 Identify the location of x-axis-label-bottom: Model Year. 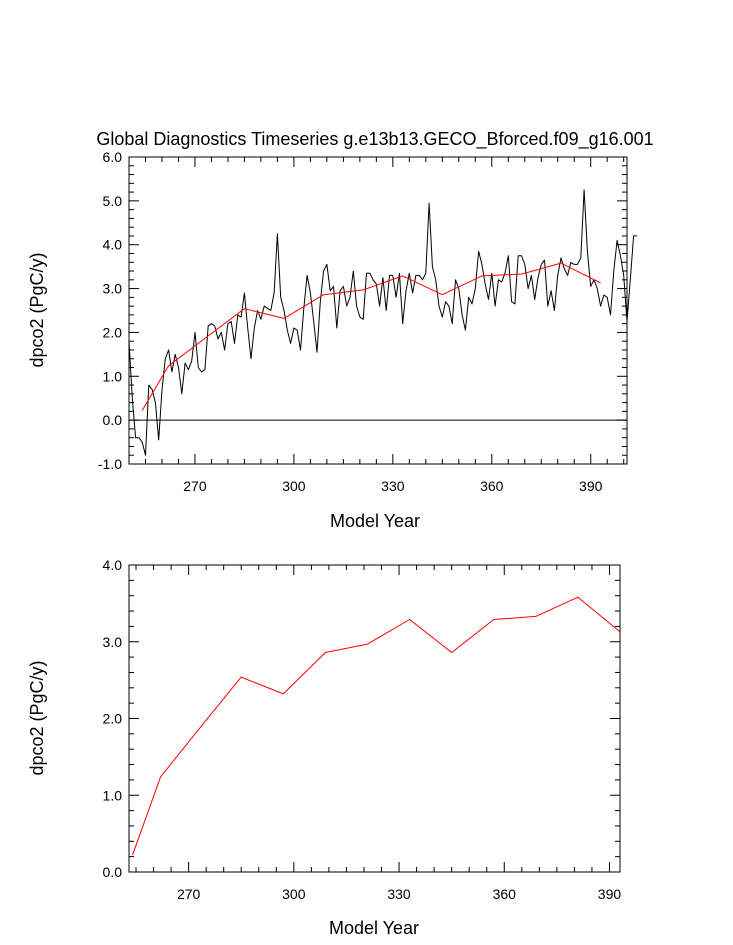
(374, 928).